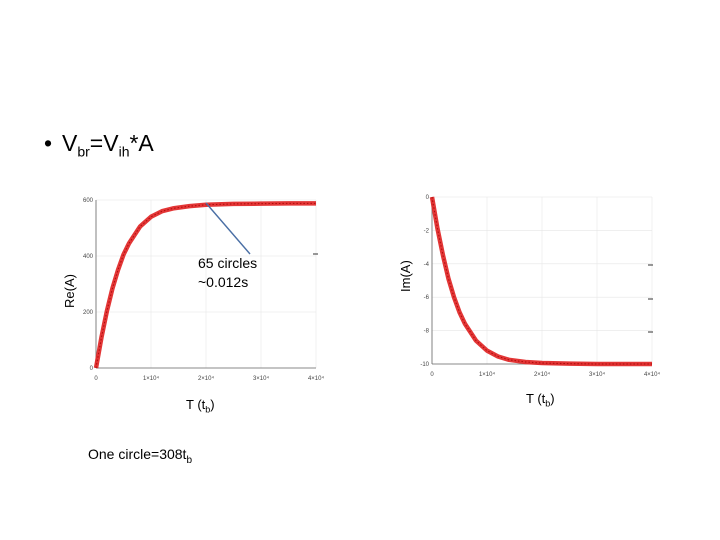 This screenshot has width=720, height=540. I want to click on circle-note: One circle=308tb, so click(140, 456).